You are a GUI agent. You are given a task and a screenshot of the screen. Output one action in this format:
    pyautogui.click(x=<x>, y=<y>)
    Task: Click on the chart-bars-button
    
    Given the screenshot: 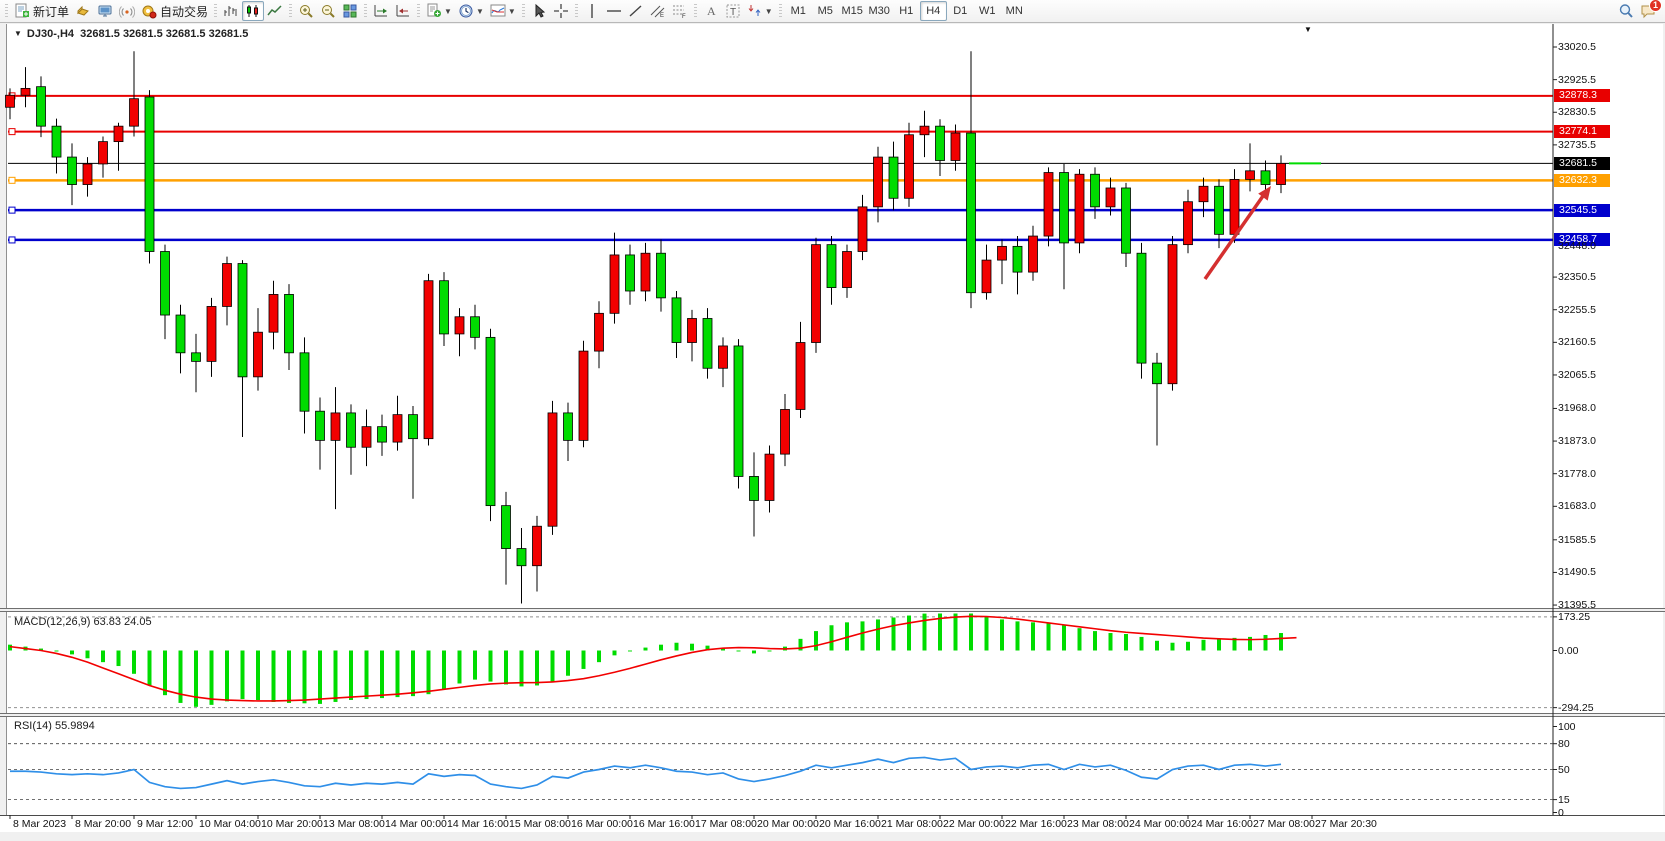 What is the action you would take?
    pyautogui.click(x=231, y=11)
    